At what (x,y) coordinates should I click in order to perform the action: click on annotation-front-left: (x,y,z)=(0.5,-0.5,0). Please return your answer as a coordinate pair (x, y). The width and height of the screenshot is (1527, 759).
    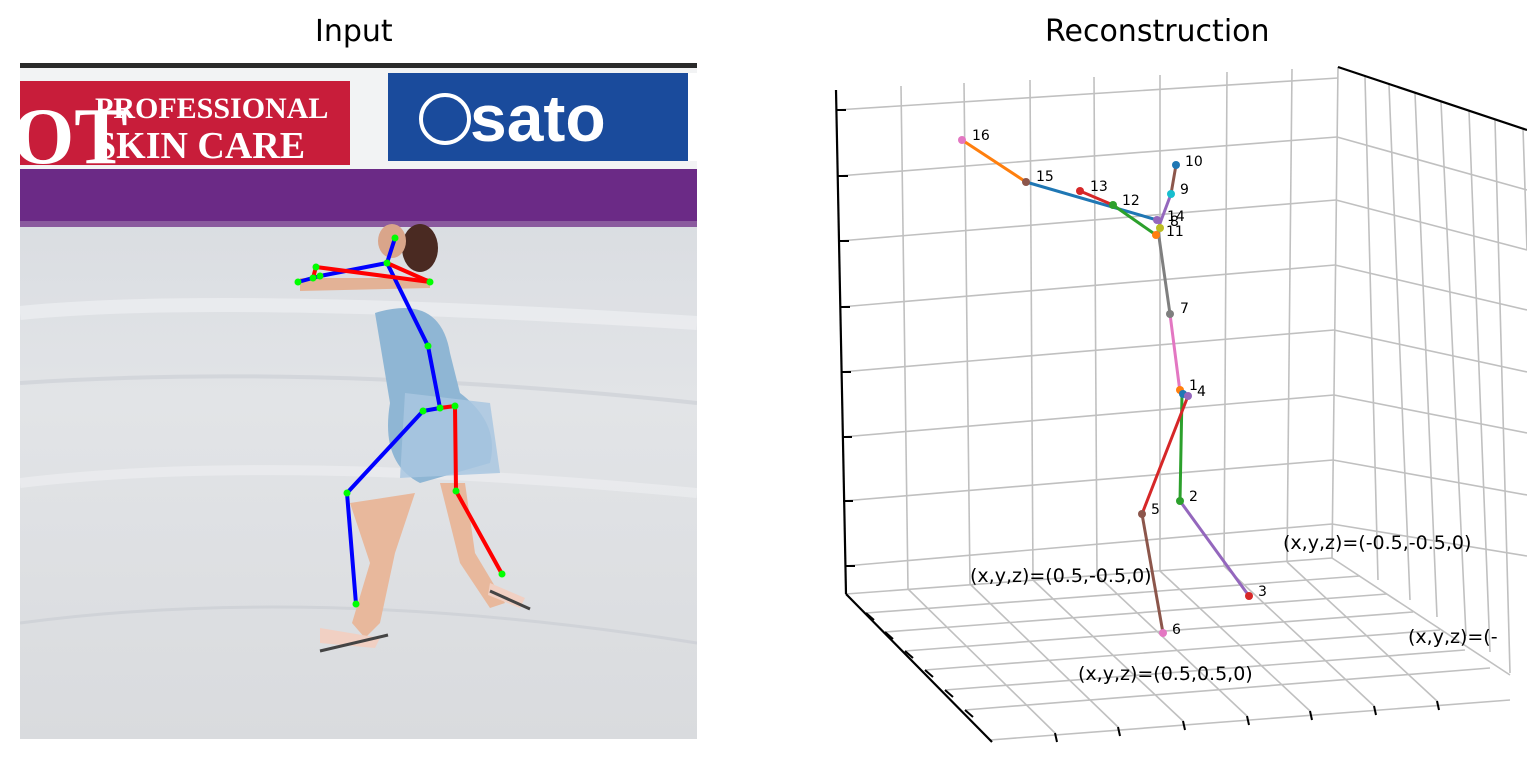
    Looking at the image, I should click on (1061, 576).